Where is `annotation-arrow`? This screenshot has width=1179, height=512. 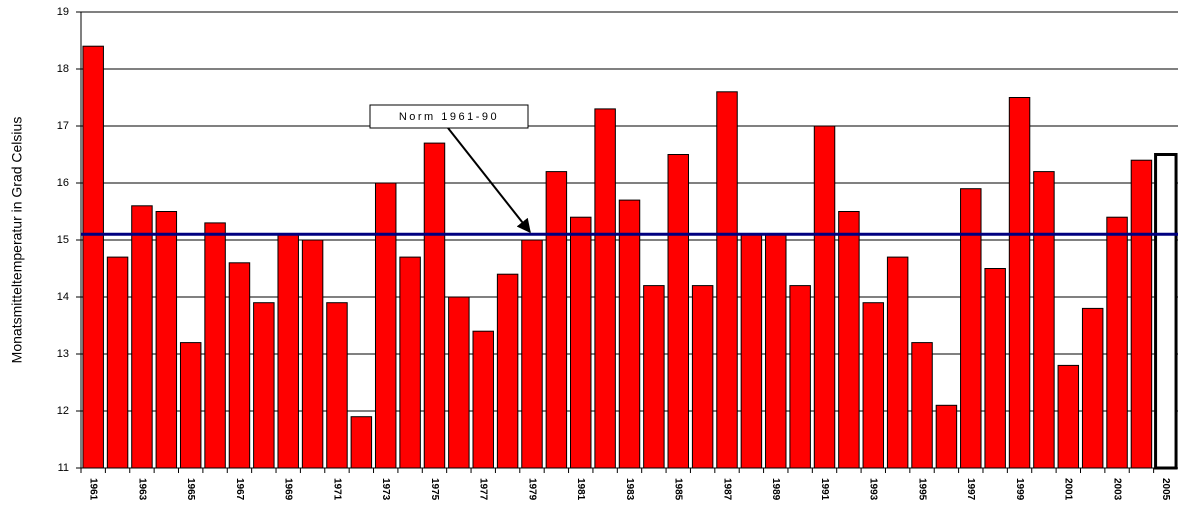 annotation-arrow is located at coordinates (489, 180).